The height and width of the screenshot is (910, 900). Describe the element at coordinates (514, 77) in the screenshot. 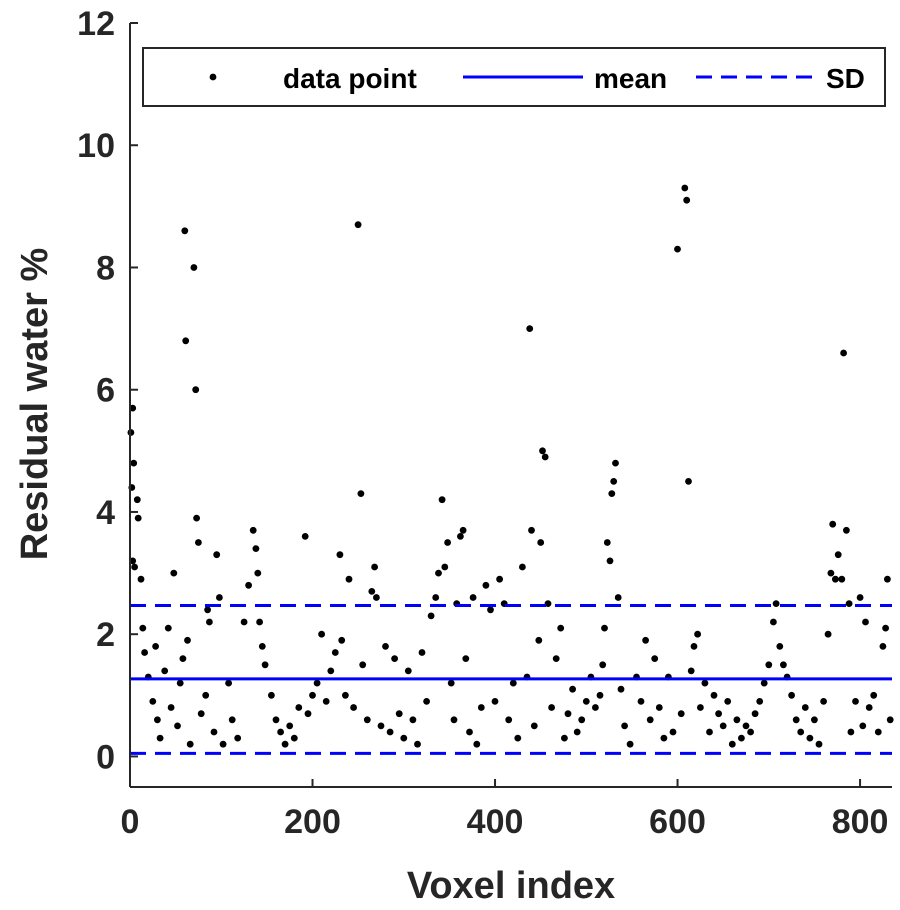

I see `legend: data point mean SD` at that location.